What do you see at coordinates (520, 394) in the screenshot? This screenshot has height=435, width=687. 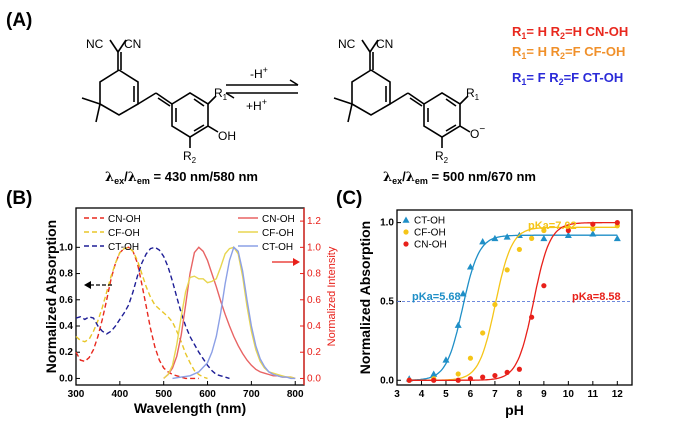 I see `x-tick-label: 8` at bounding box center [520, 394].